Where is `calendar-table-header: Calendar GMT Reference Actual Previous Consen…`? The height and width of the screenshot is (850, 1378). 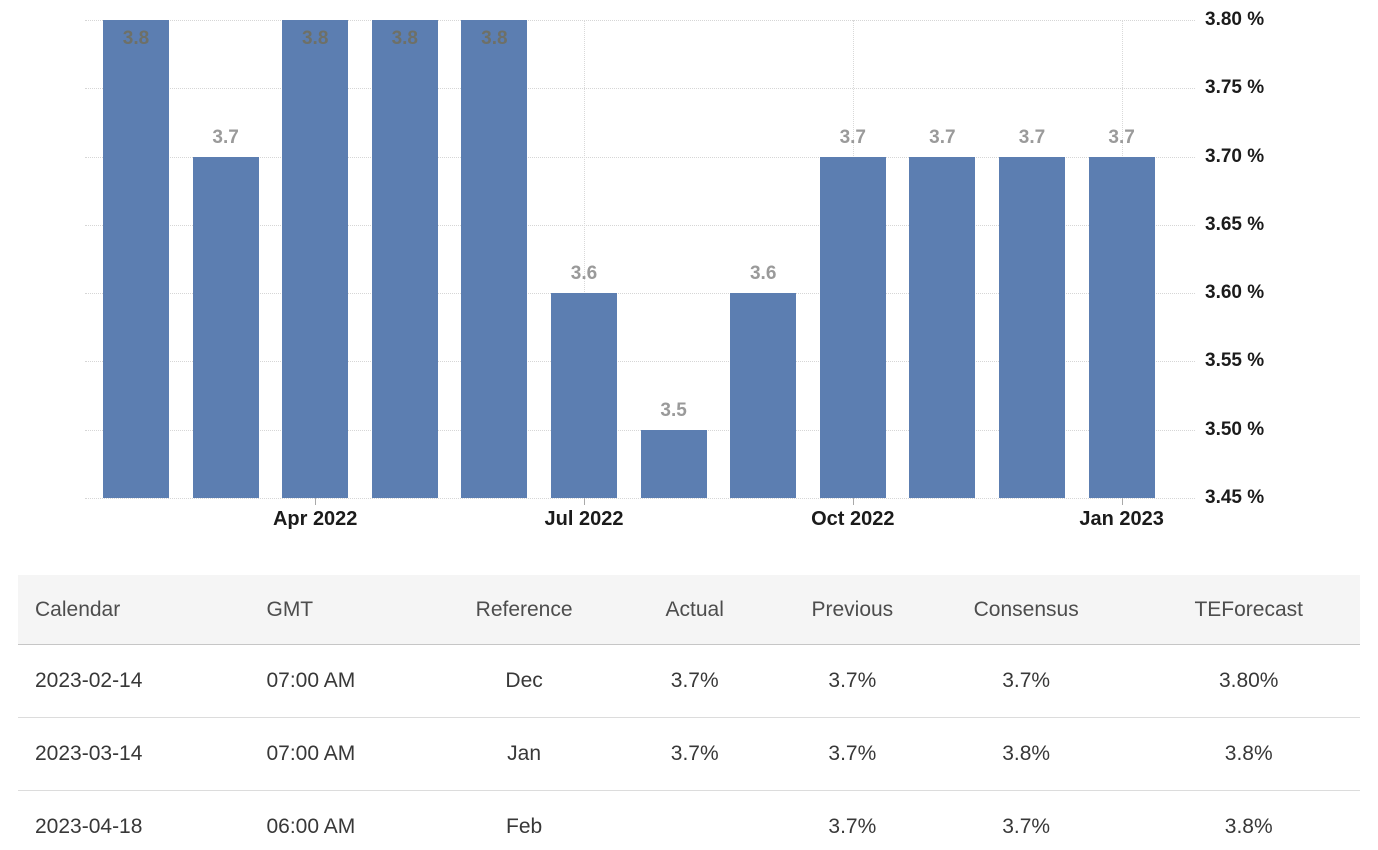 calendar-table-header: Calendar GMT Reference Actual Previous Consen… is located at coordinates (689, 610).